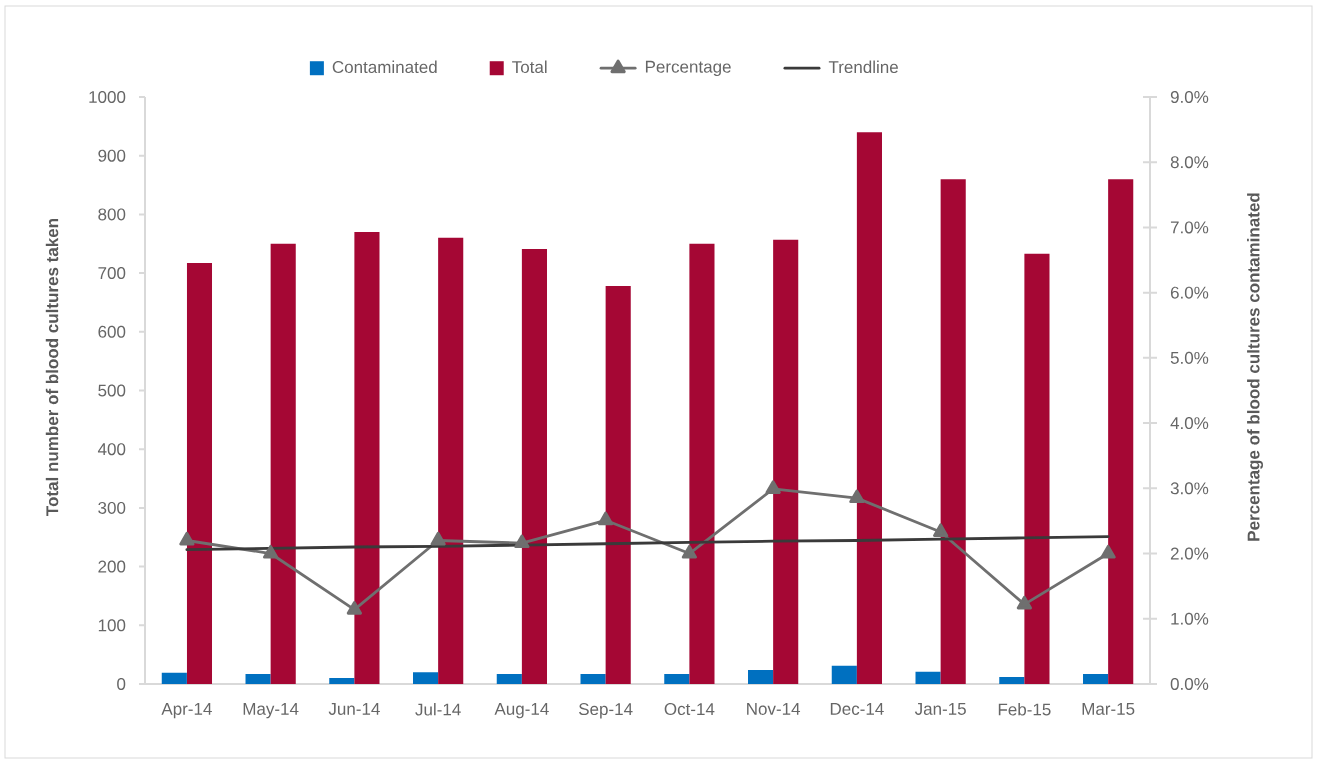 The height and width of the screenshot is (764, 1317). What do you see at coordinates (354, 709) in the screenshot?
I see `x-tick-label: Jun-14` at bounding box center [354, 709].